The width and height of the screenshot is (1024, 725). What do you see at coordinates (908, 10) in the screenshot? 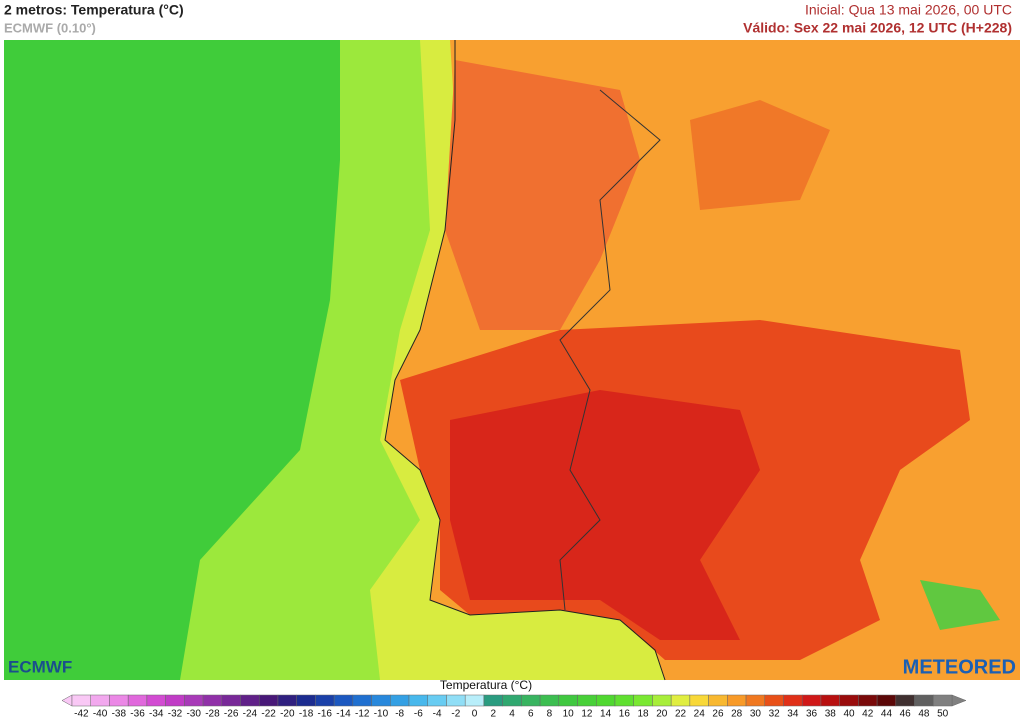
I see `initial-time: Inicial: Qua 13 mai 2026, 00 UTC` at bounding box center [908, 10].